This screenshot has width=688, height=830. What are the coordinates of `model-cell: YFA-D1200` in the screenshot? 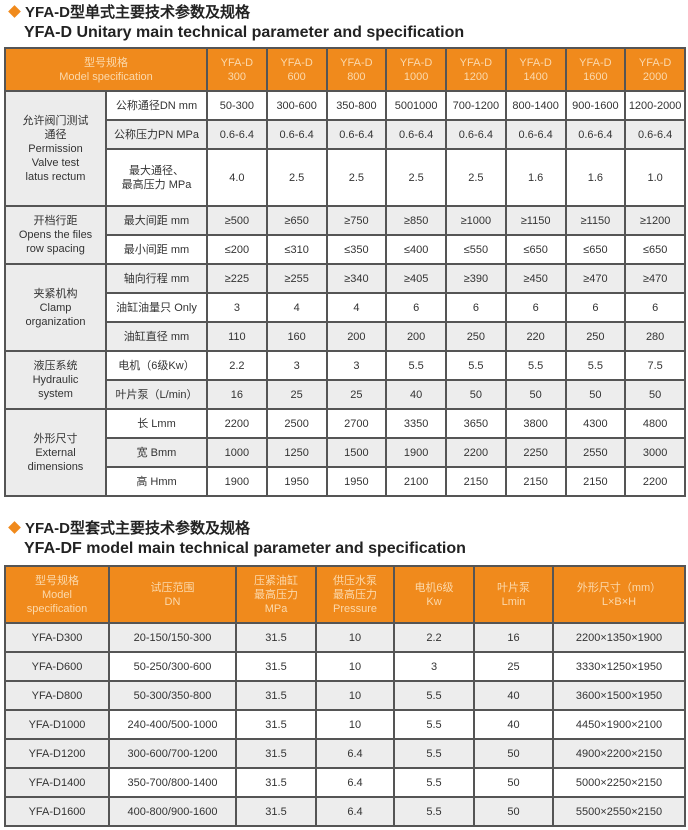 It's located at (57, 753).